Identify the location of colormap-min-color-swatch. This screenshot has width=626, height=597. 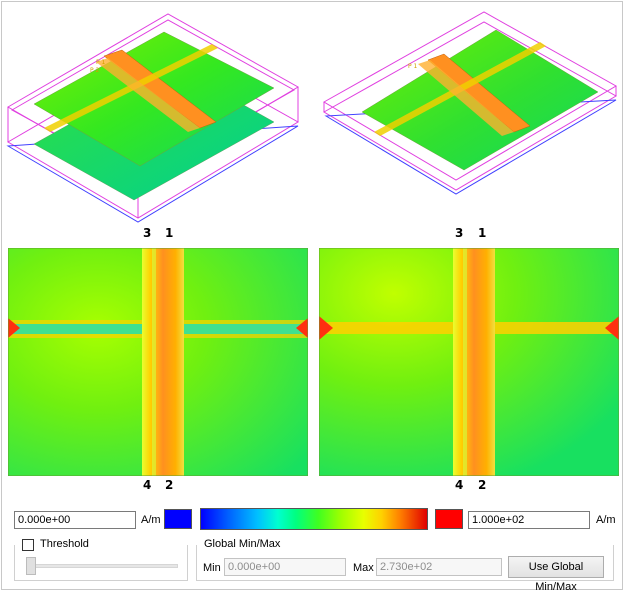
(178, 519).